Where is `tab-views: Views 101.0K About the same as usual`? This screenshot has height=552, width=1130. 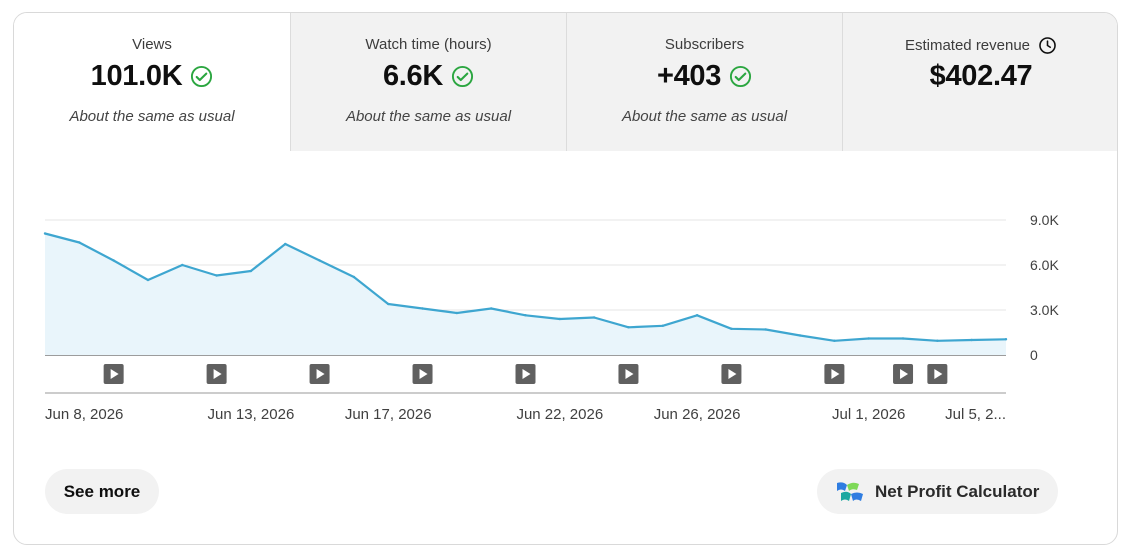 tab-views: Views 101.0K About the same as usual is located at coordinates (152, 82).